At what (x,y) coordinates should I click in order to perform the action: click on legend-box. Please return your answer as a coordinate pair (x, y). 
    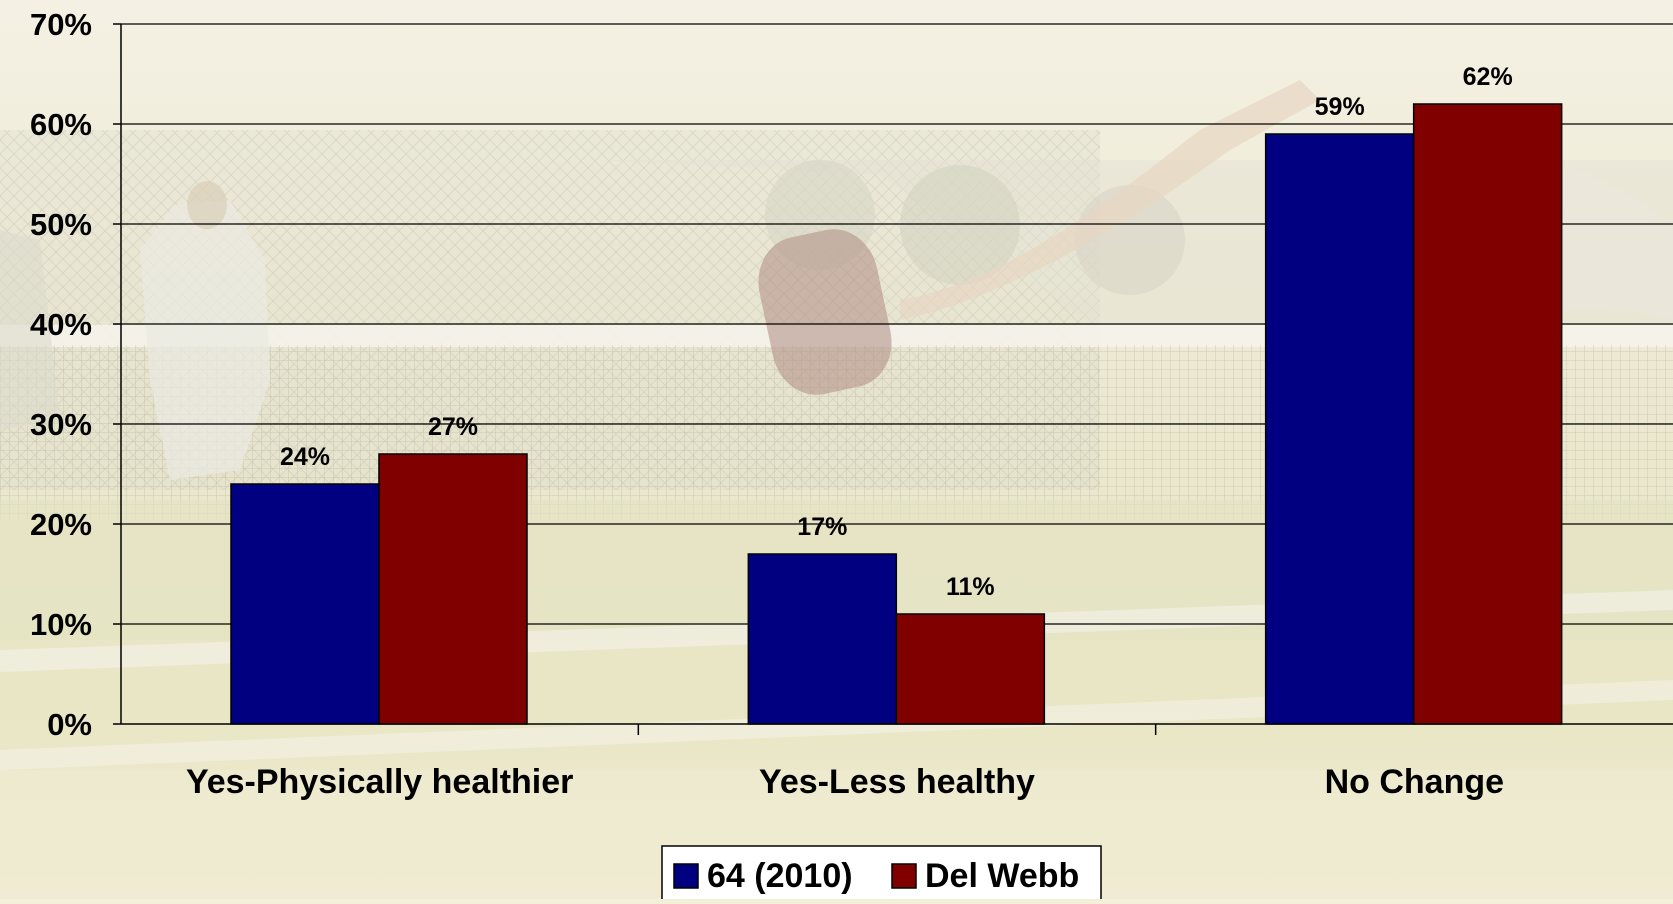
    Looking at the image, I should click on (881, 874).